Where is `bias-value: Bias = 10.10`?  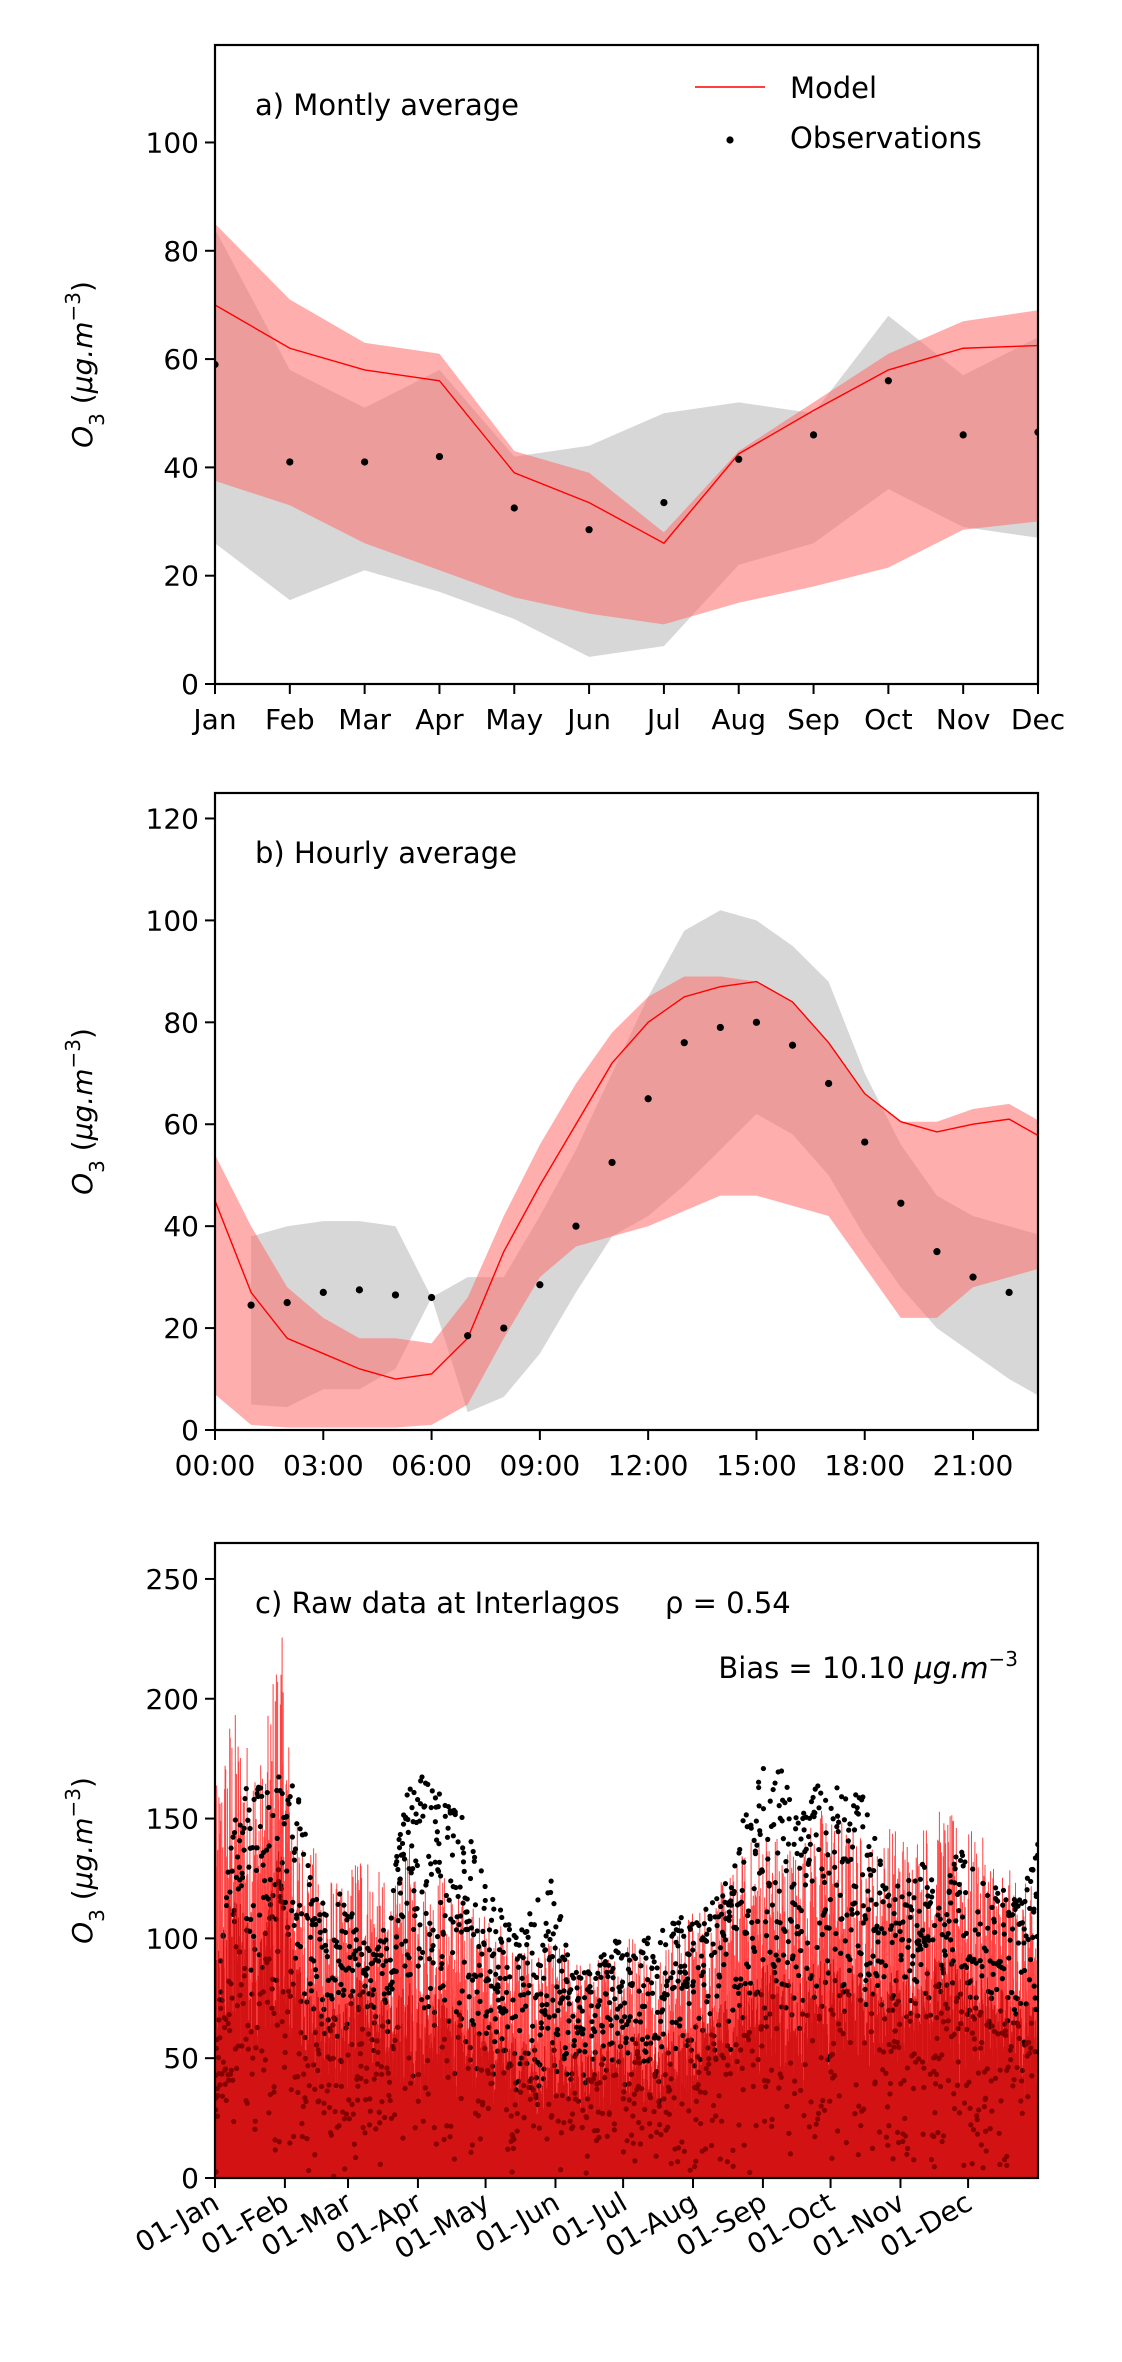
bias-value: Bias = 10.10 is located at coordinates (816, 1668).